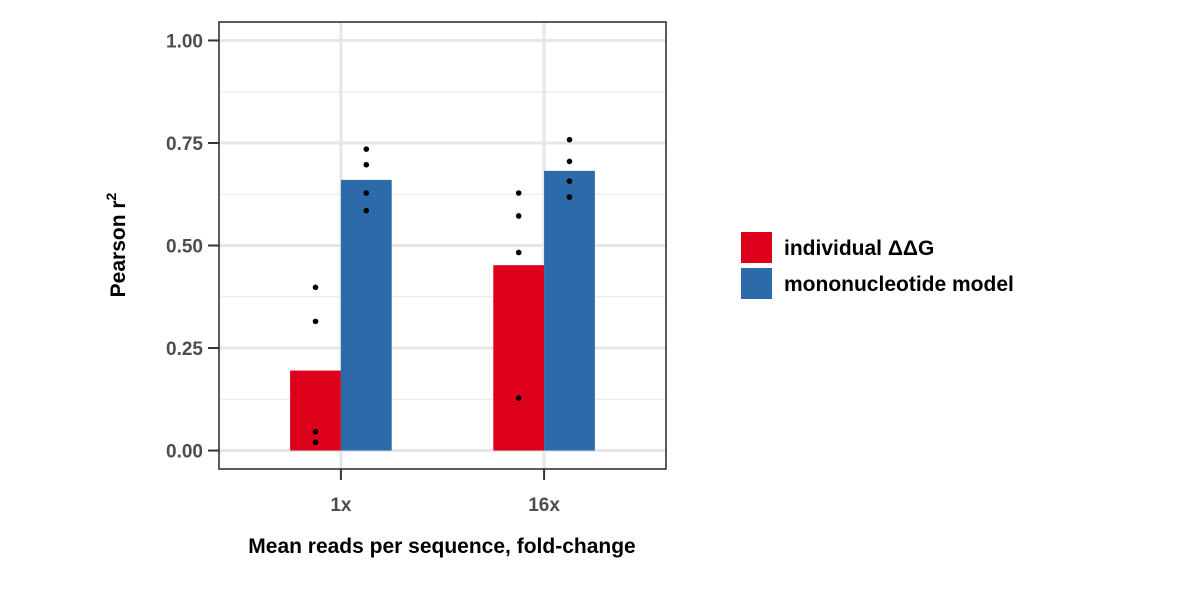 This screenshot has height=590, width=1181. What do you see at coordinates (756, 247) in the screenshot?
I see `legend-swatch-individual-ddg` at bounding box center [756, 247].